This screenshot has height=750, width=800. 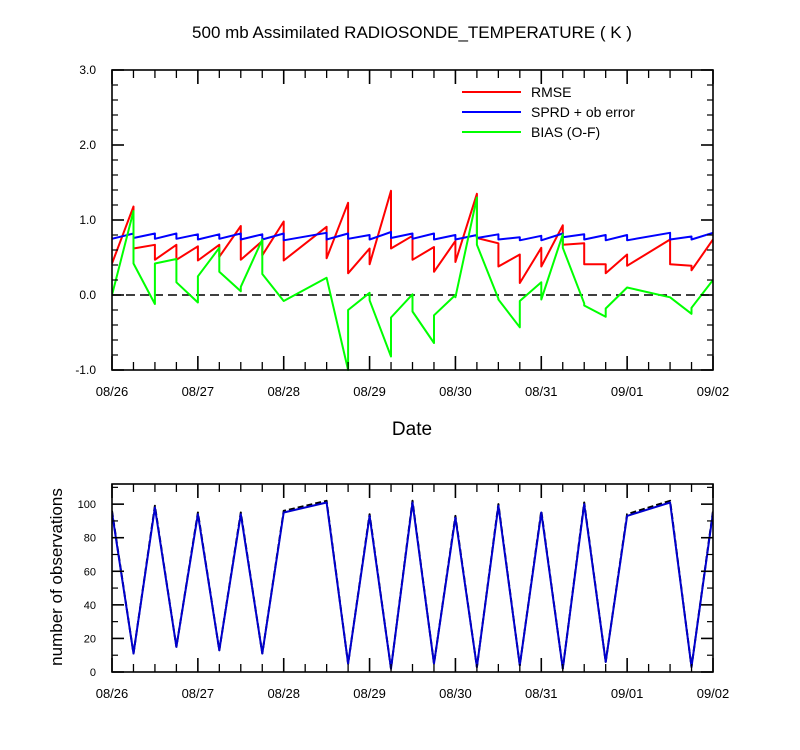 What do you see at coordinates (85, 370) in the screenshot?
I see `y-tick-label: -1.0` at bounding box center [85, 370].